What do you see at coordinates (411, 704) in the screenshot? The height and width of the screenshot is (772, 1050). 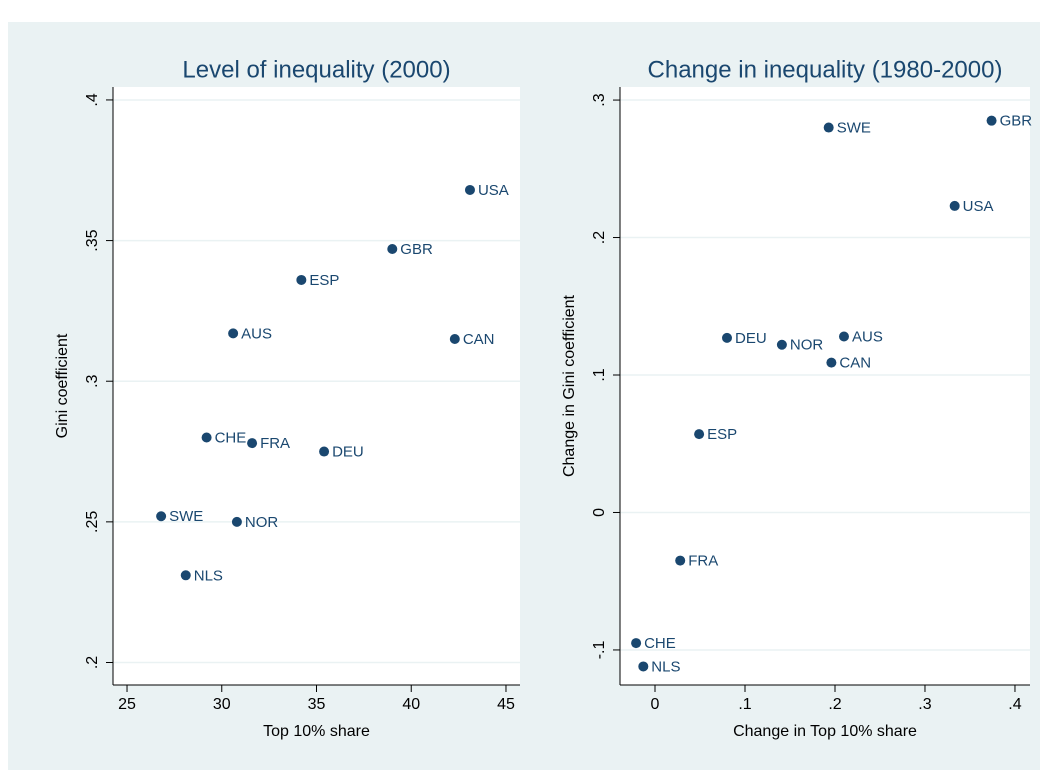 I see `x-tick-label: 40` at bounding box center [411, 704].